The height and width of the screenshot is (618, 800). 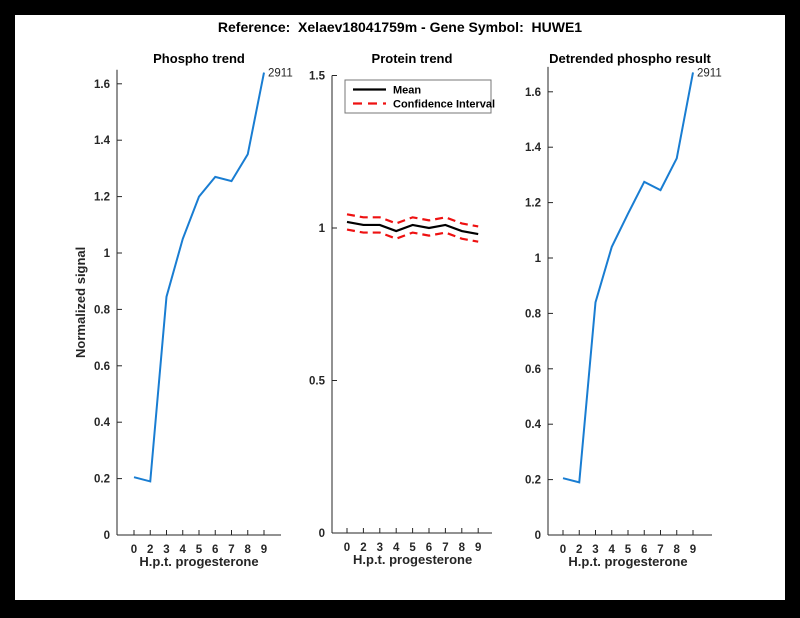 I want to click on subplot-title: Phospho trend, so click(x=199, y=58).